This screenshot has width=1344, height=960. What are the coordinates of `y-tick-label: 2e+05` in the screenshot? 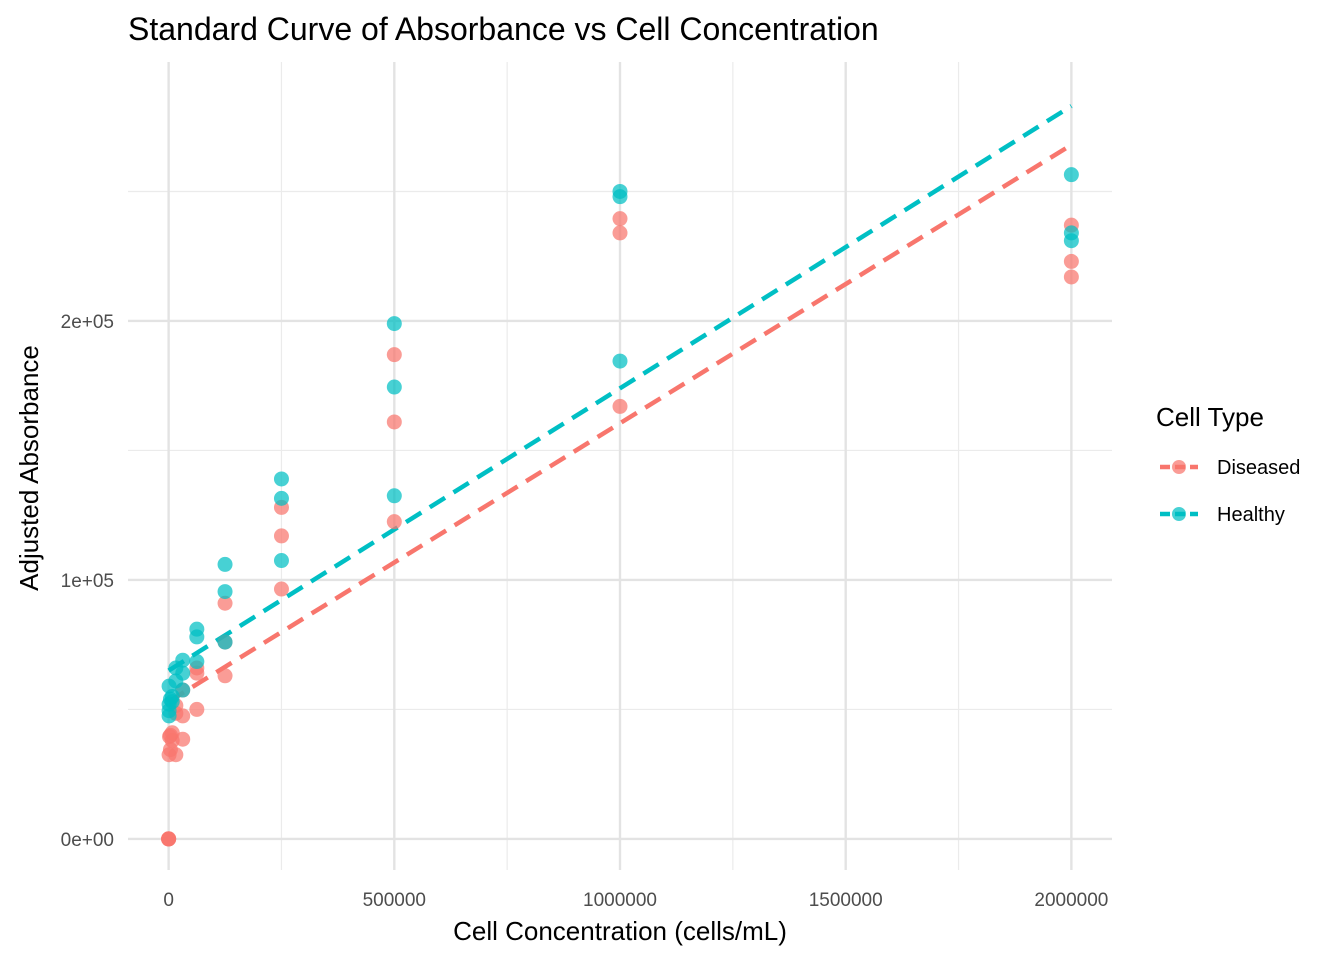 It's located at (87, 322).